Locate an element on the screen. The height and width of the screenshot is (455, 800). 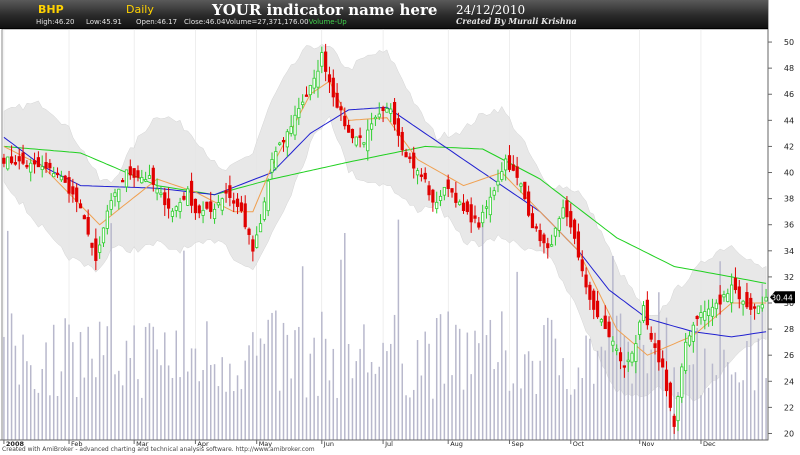
y-tick-label: 32 is located at coordinates (789, 277).